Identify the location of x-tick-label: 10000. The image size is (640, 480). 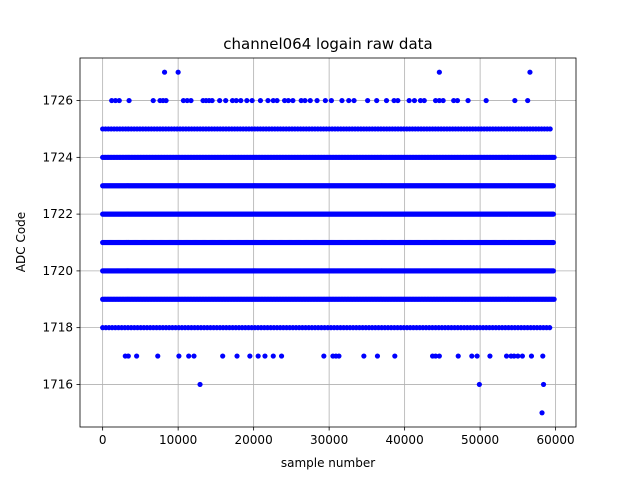
(178, 440).